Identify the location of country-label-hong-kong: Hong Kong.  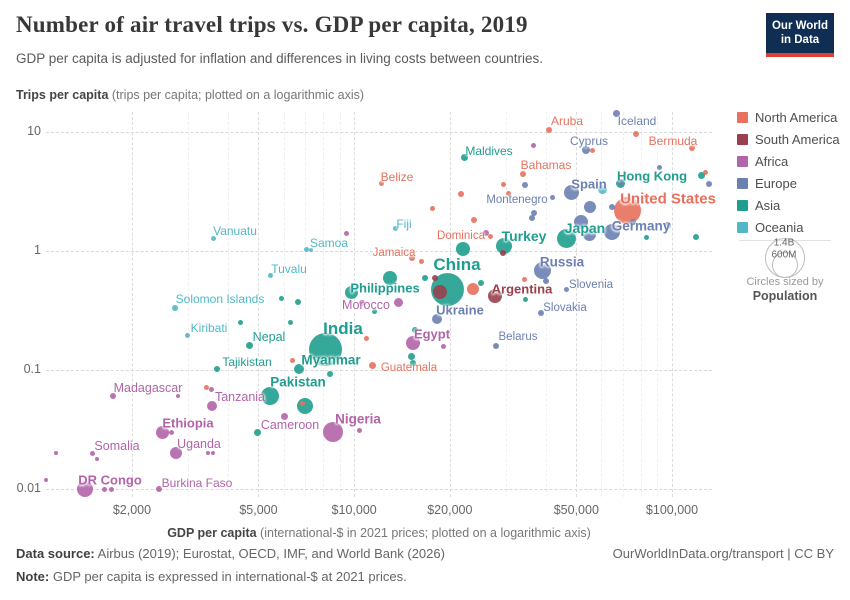
(652, 176).